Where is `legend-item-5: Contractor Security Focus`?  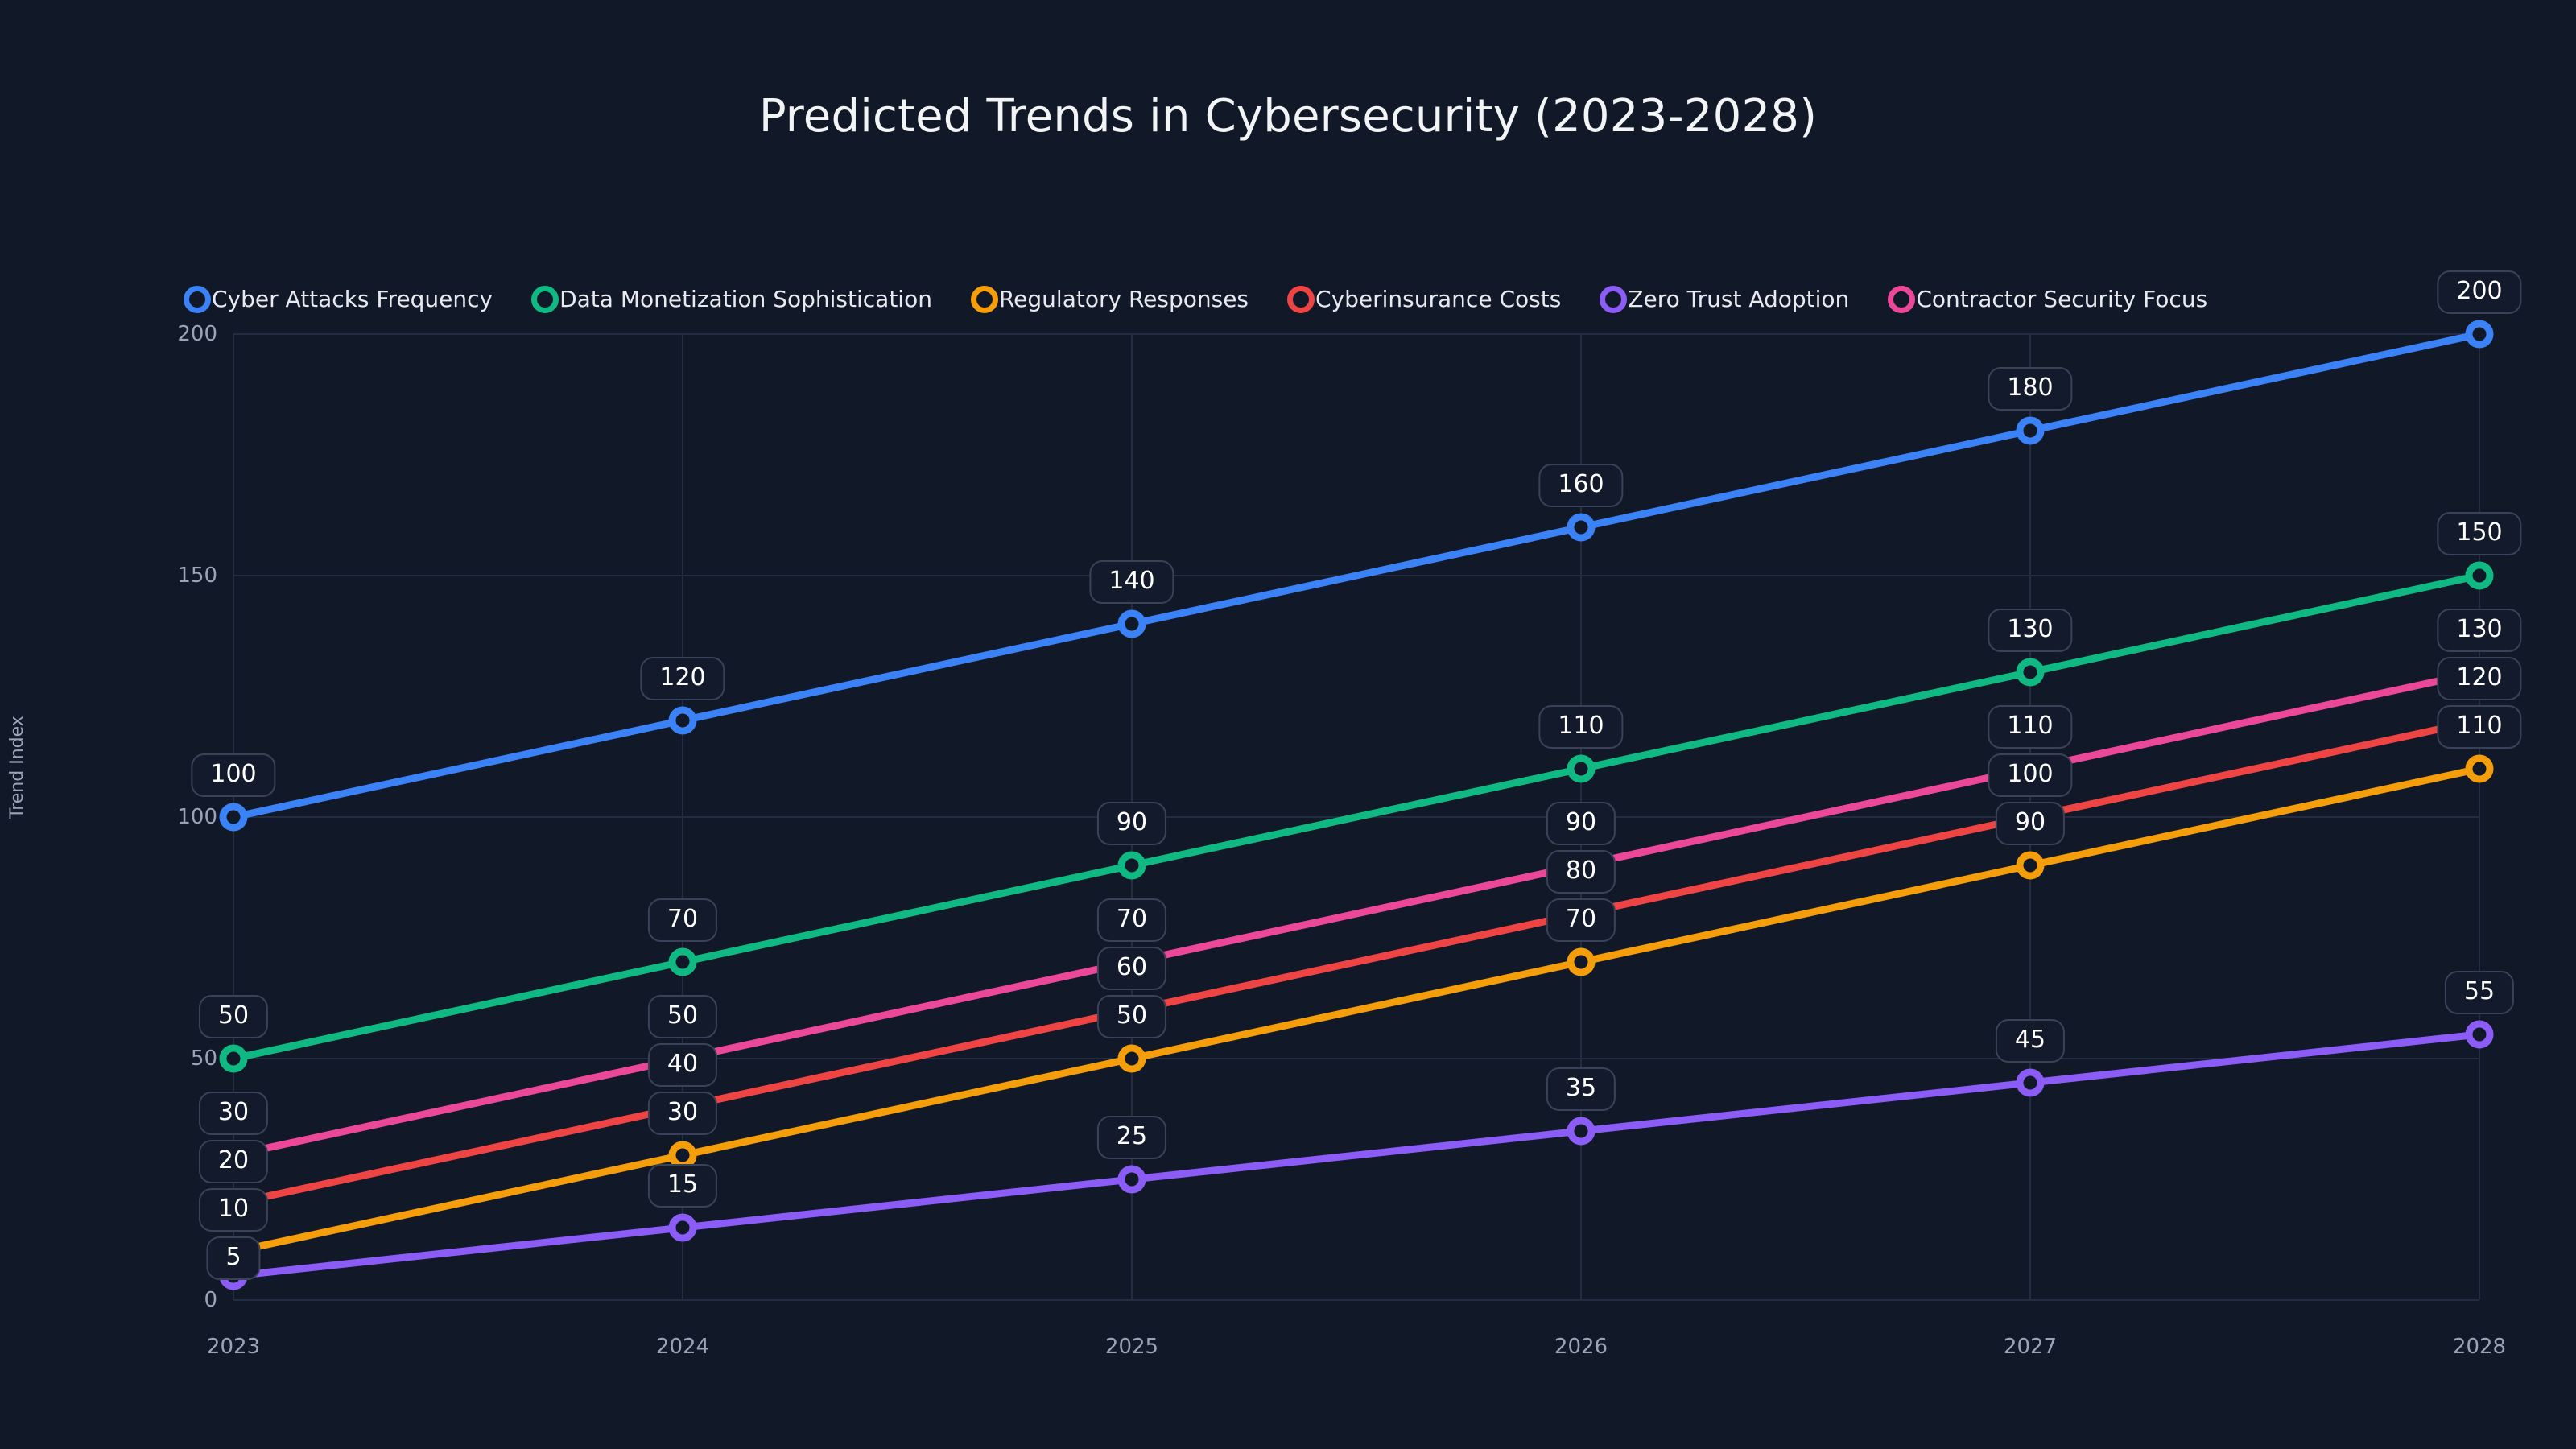
legend-item-5: Contractor Security Focus is located at coordinates (2047, 299).